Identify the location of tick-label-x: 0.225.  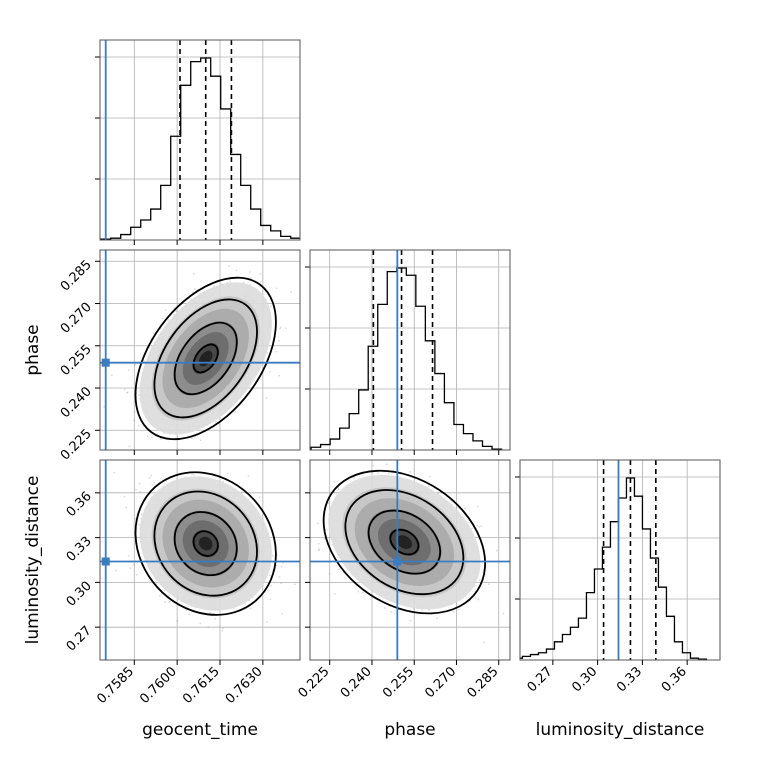
(314, 682).